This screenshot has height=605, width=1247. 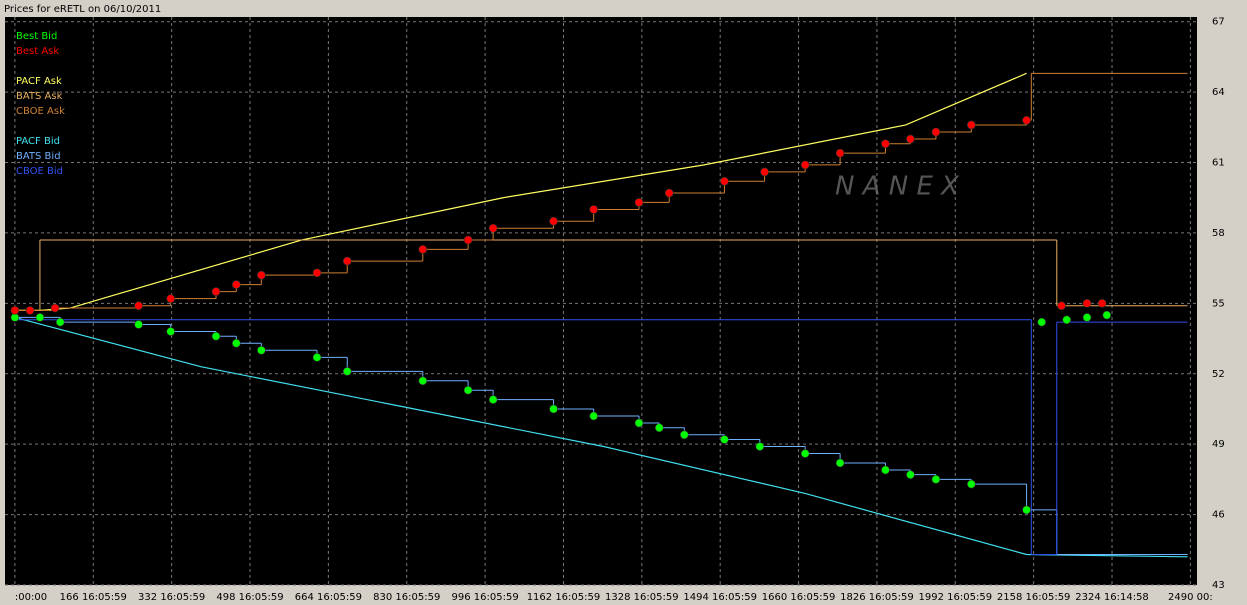 What do you see at coordinates (406, 597) in the screenshot?
I see `x-tick-label: 830 16:05:59` at bounding box center [406, 597].